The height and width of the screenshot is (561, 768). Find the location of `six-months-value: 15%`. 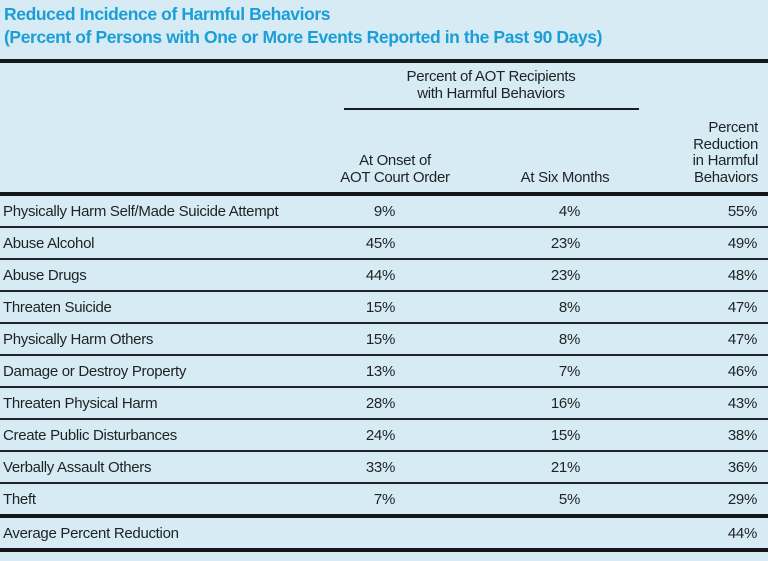

six-months-value: 15% is located at coordinates (565, 435).